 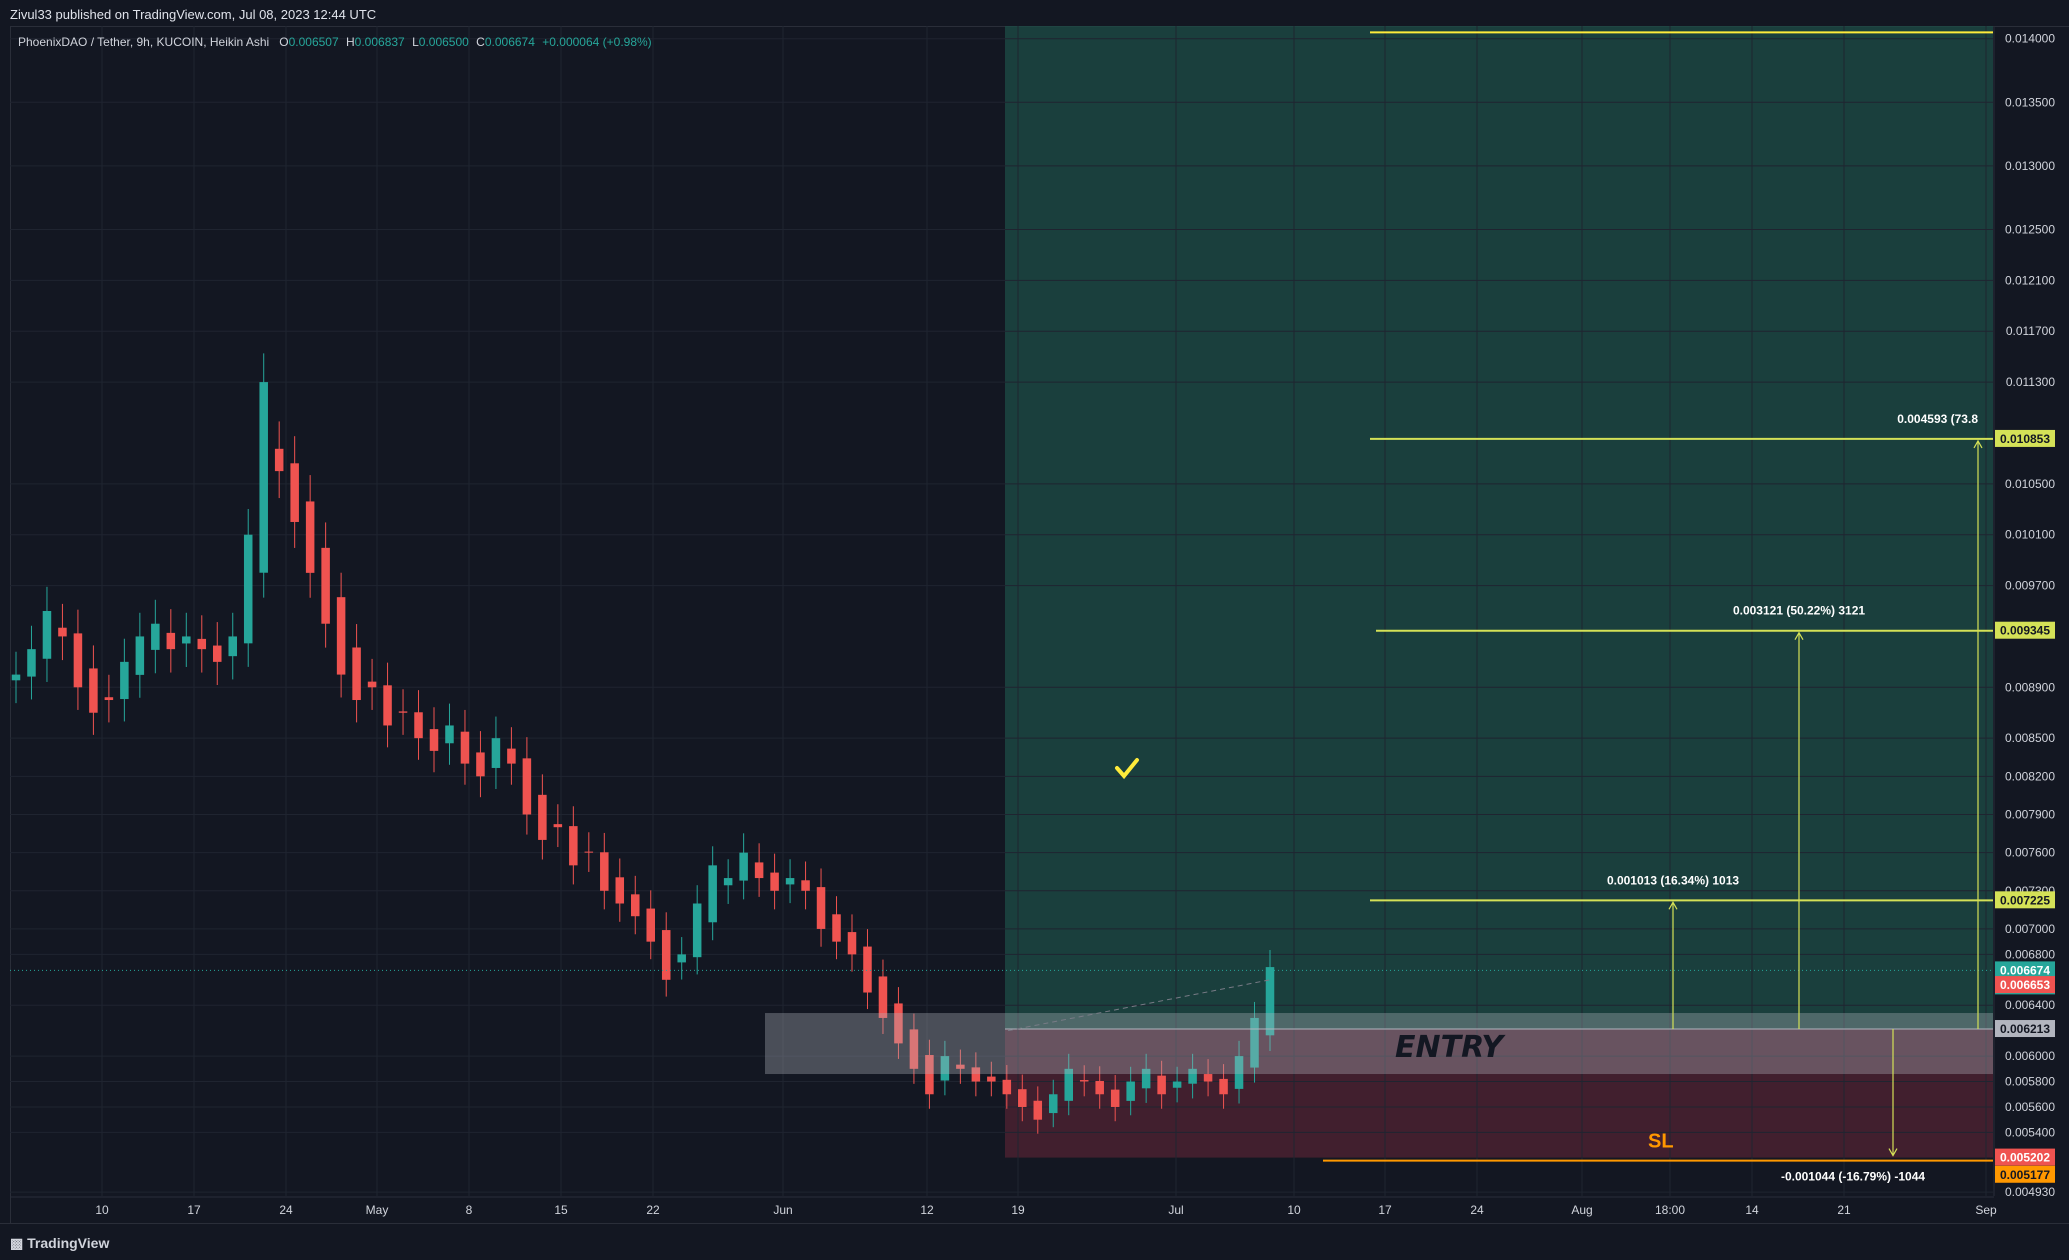 What do you see at coordinates (2030, 814) in the screenshot?
I see `price-tick-label: 0.007900` at bounding box center [2030, 814].